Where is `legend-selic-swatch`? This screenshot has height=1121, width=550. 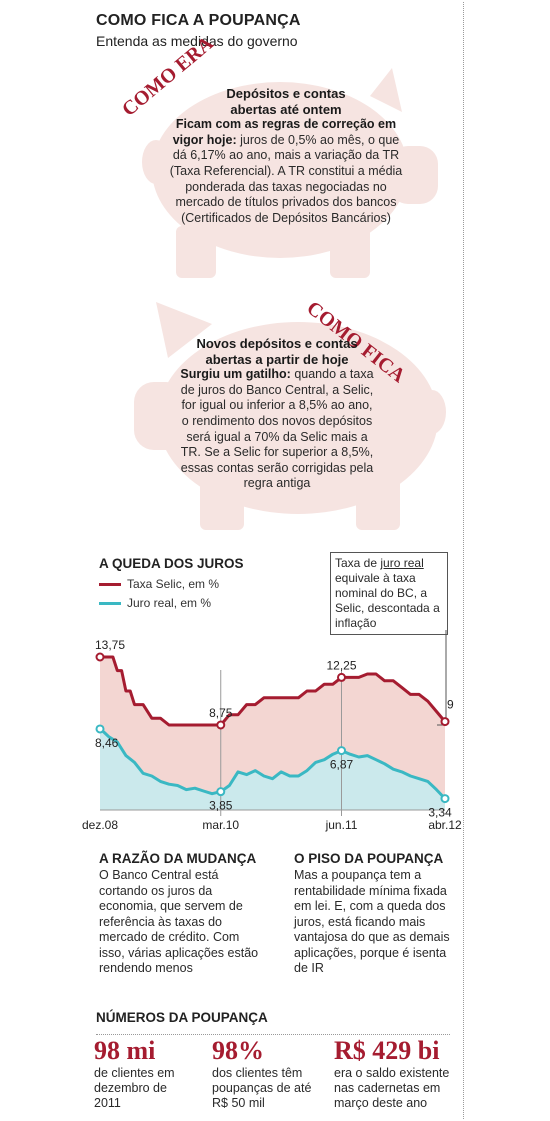
legend-selic-swatch is located at coordinates (110, 585).